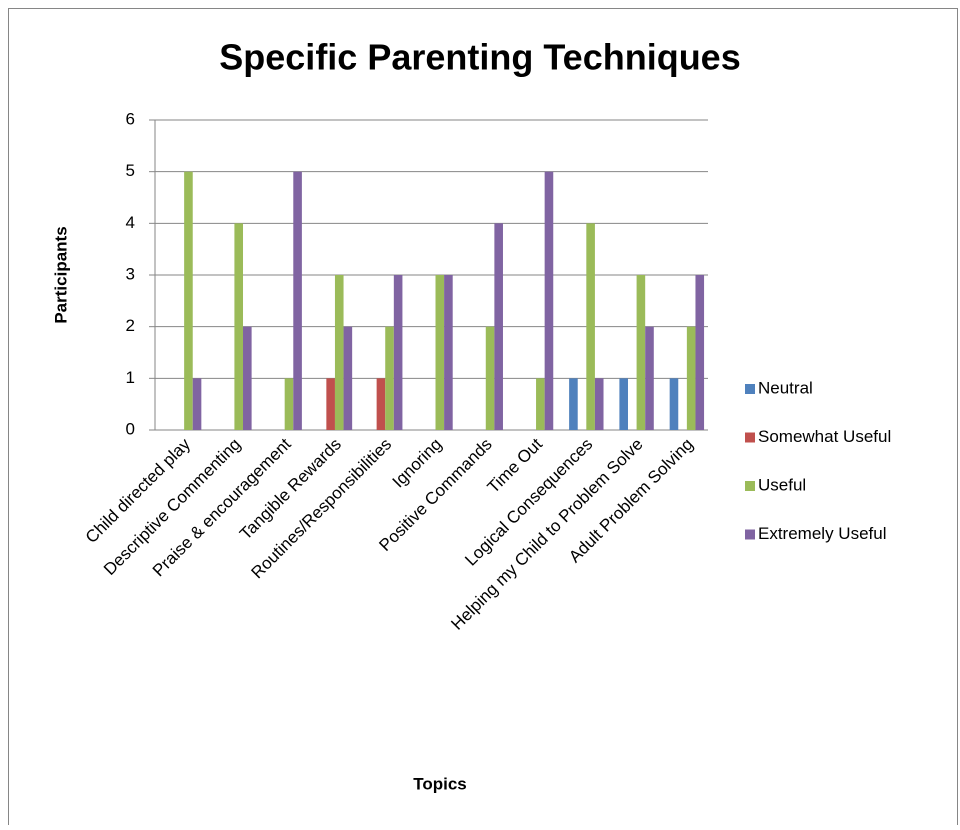 This screenshot has width=960, height=830. Describe the element at coordinates (785, 387) in the screenshot. I see `legend-label: Neutral` at that location.